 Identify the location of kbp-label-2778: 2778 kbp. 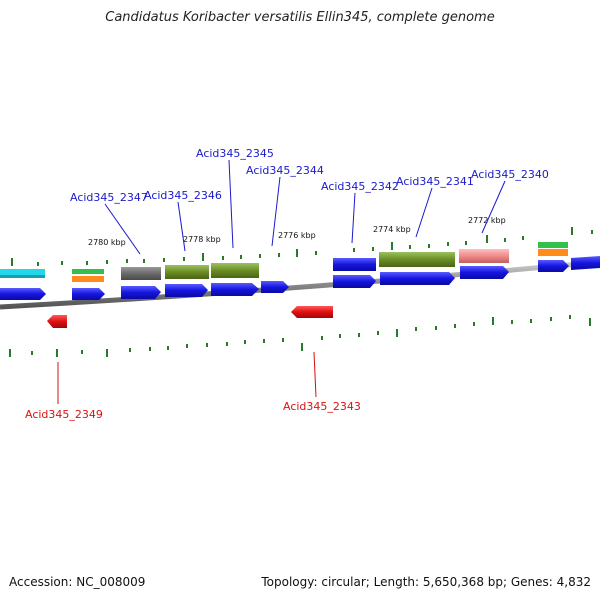
(202, 239).